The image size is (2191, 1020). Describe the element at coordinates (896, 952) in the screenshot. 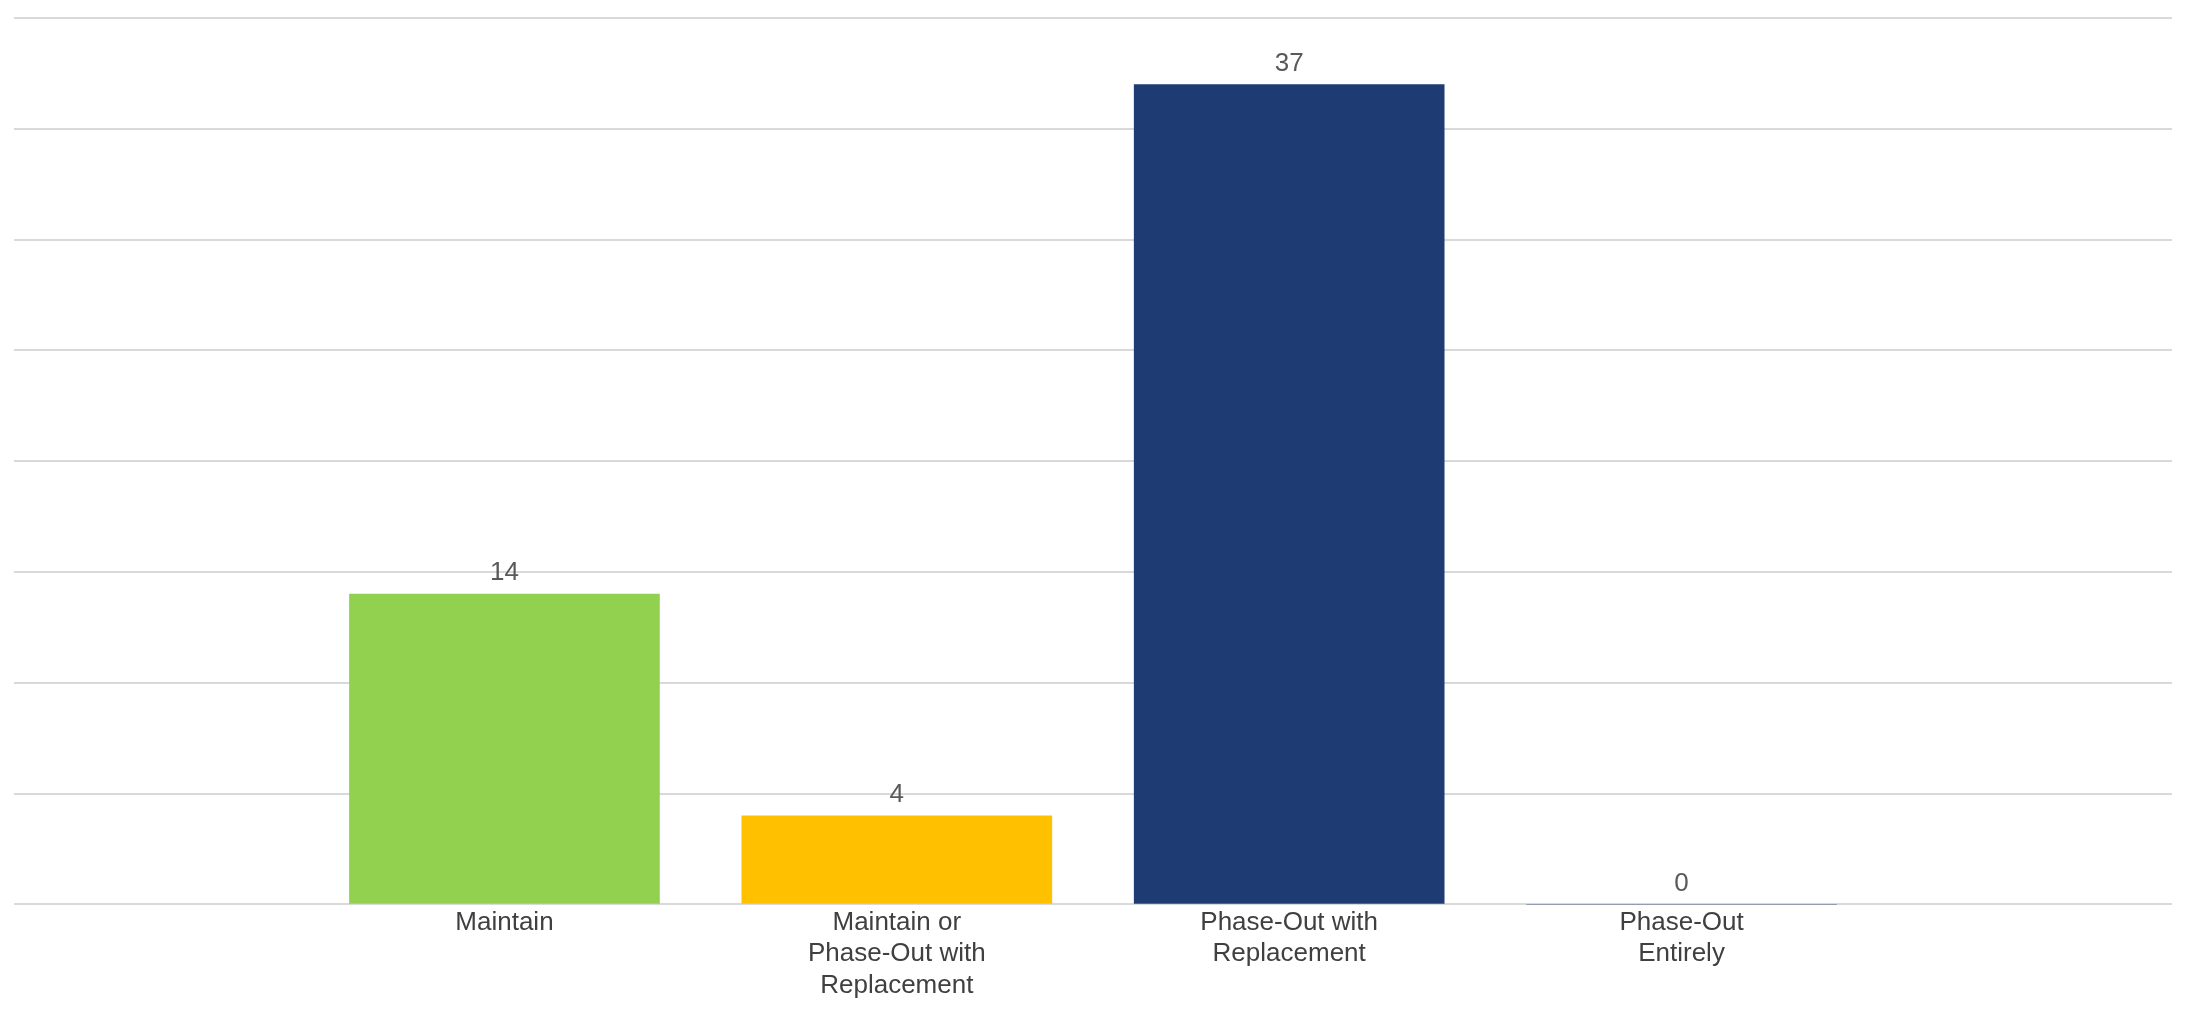

I see `x-tick-label: Maintain or Phase-Out with Replacement` at that location.